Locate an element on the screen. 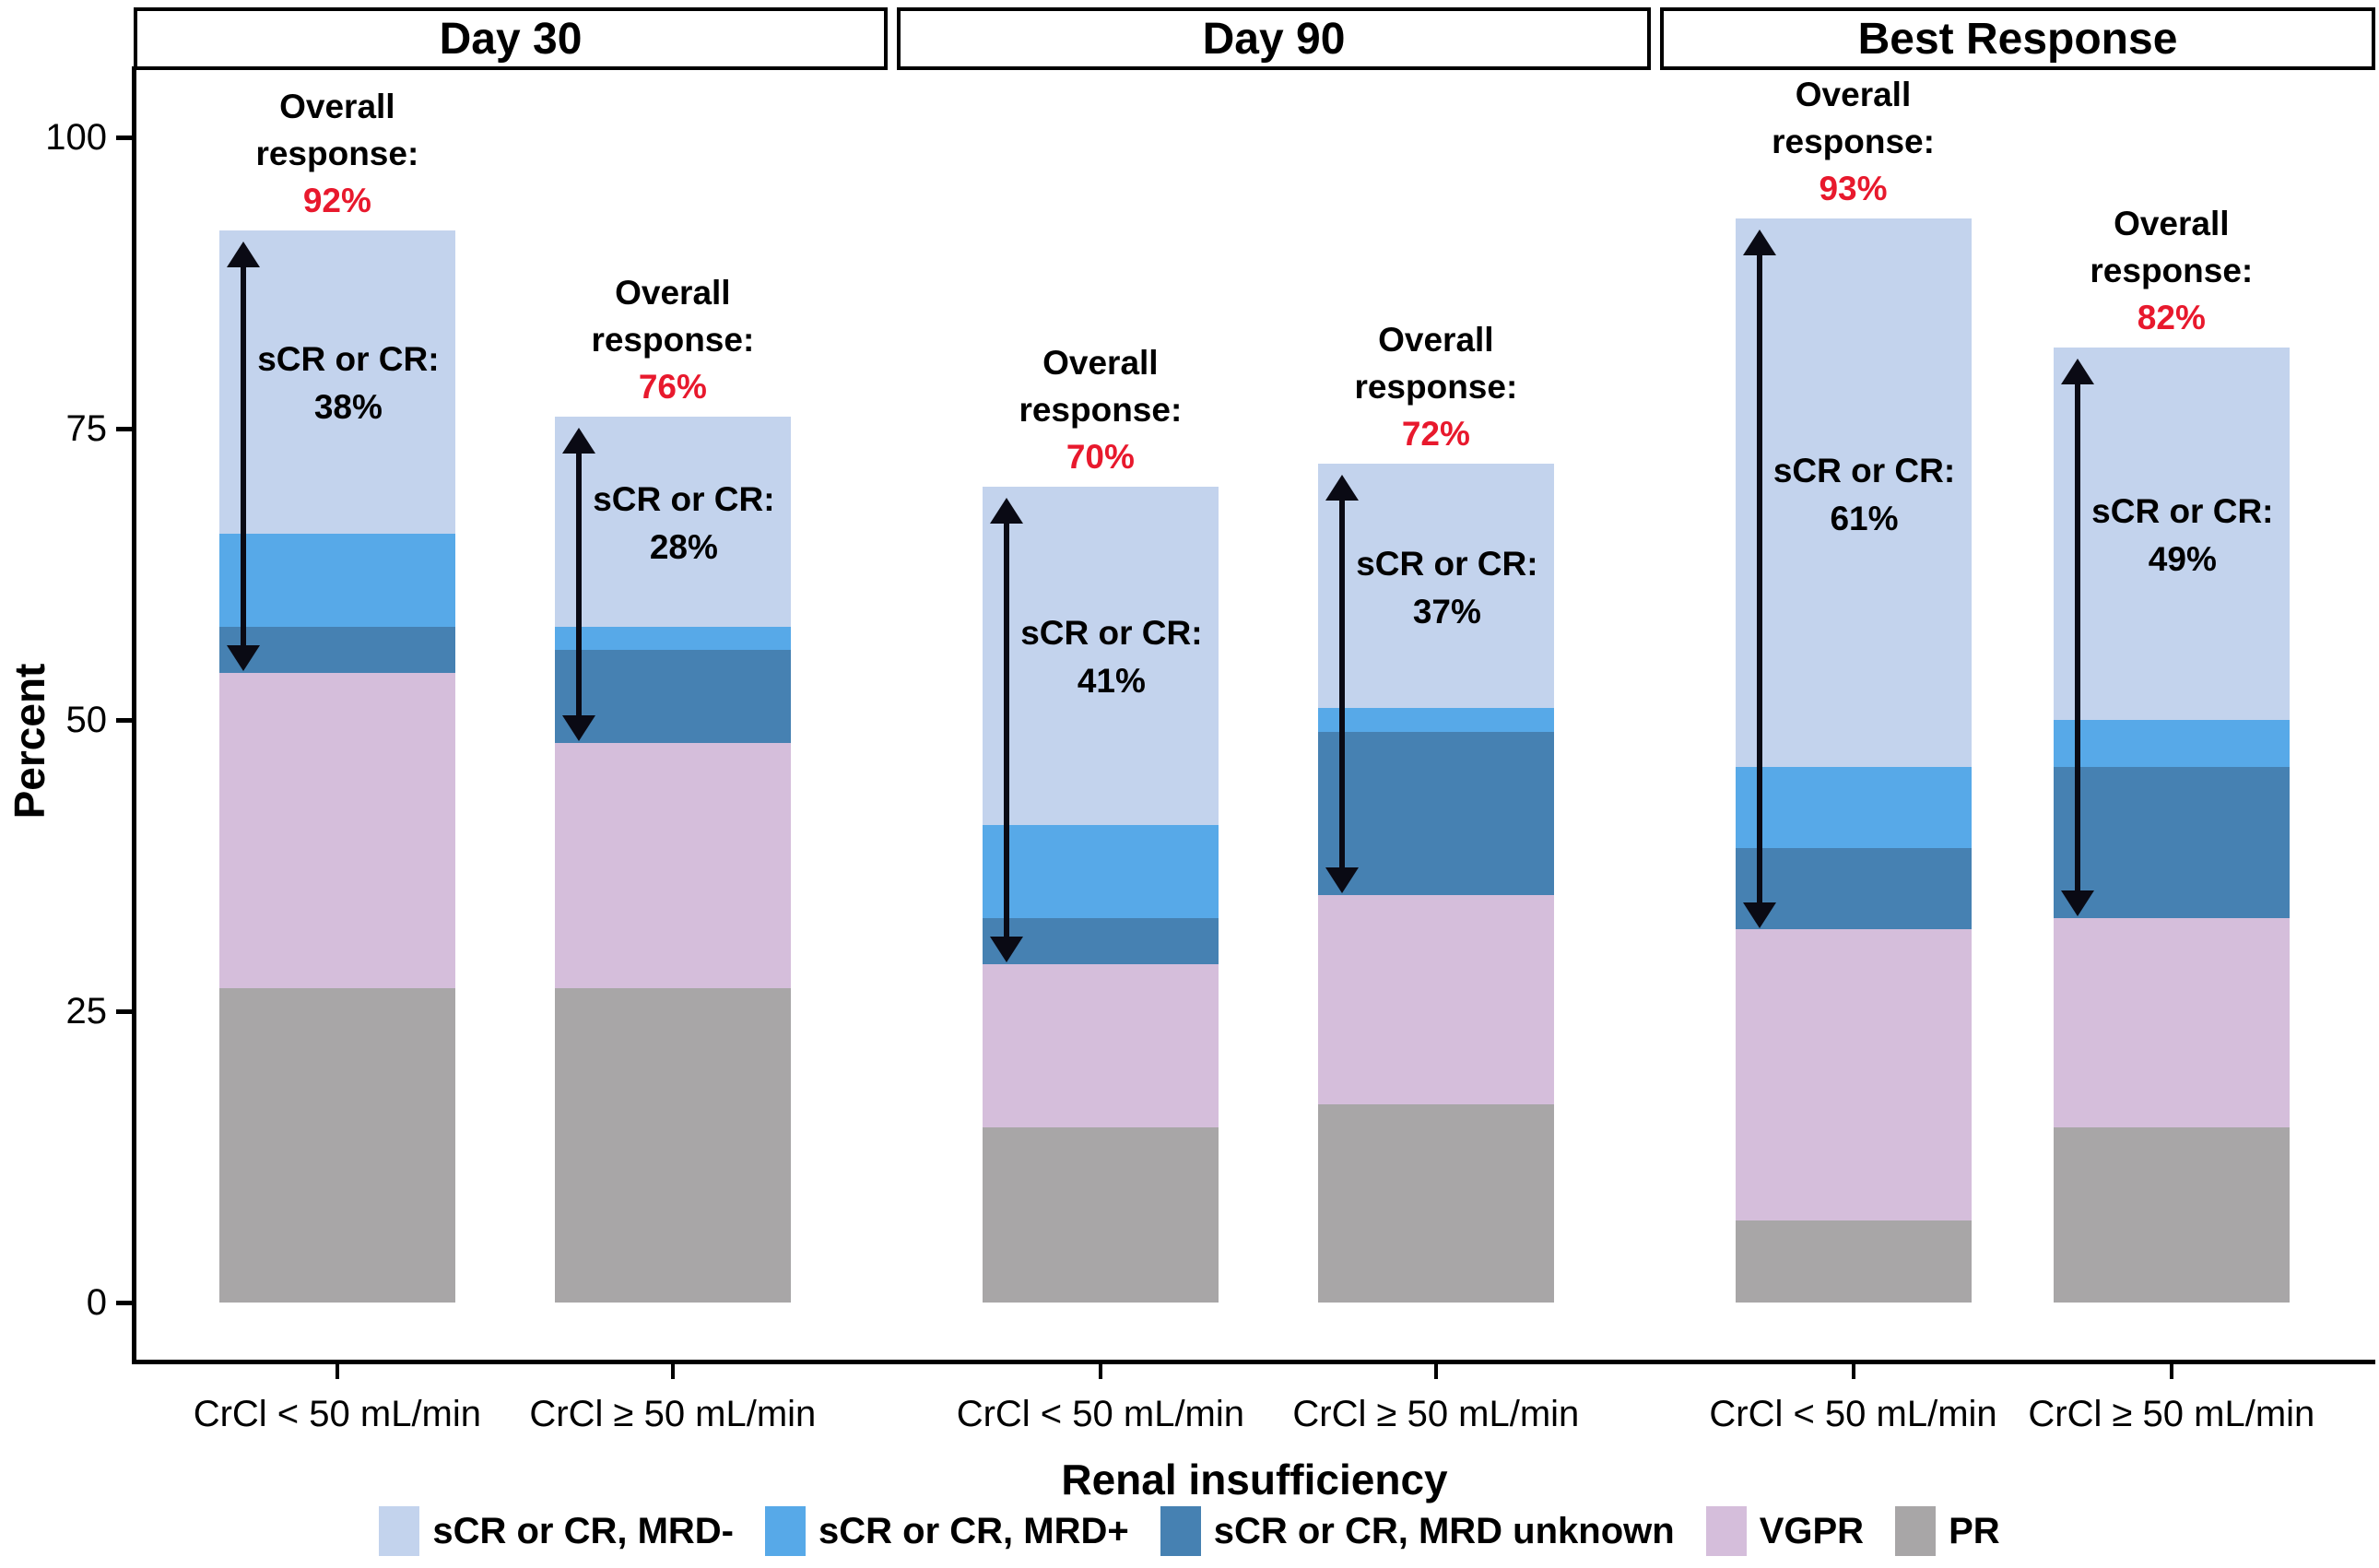 The width and height of the screenshot is (2379, 1568). legend-item: VGPR is located at coordinates (1785, 1531).